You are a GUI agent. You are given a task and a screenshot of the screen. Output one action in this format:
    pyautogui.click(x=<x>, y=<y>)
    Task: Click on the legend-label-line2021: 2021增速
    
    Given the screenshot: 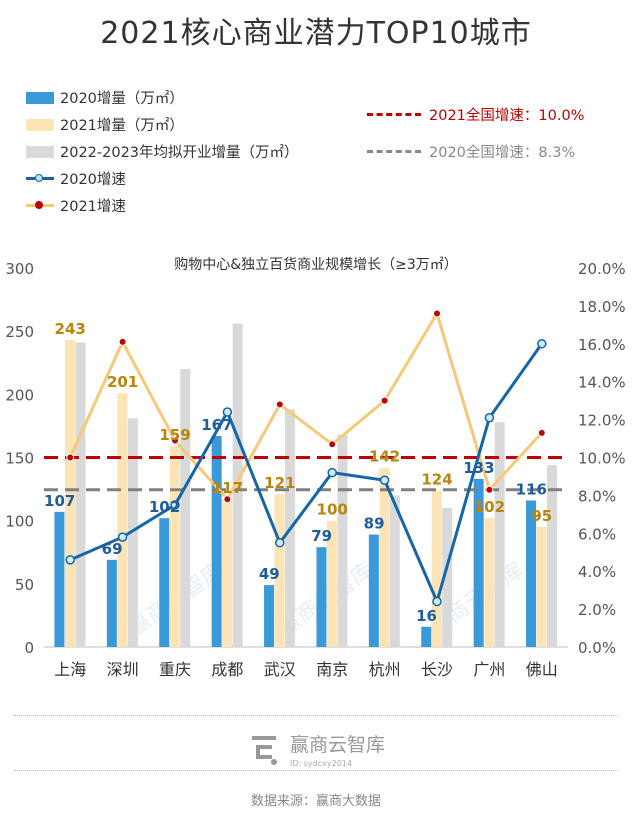 What is the action you would take?
    pyautogui.click(x=93, y=207)
    